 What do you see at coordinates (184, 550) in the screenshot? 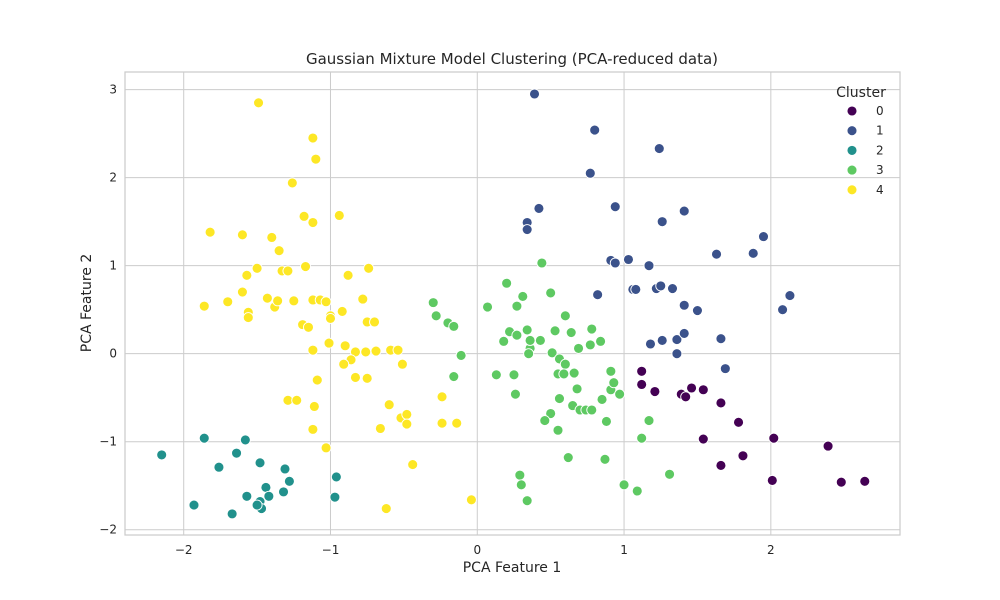
I see `x-tick-label: −2` at bounding box center [184, 550].